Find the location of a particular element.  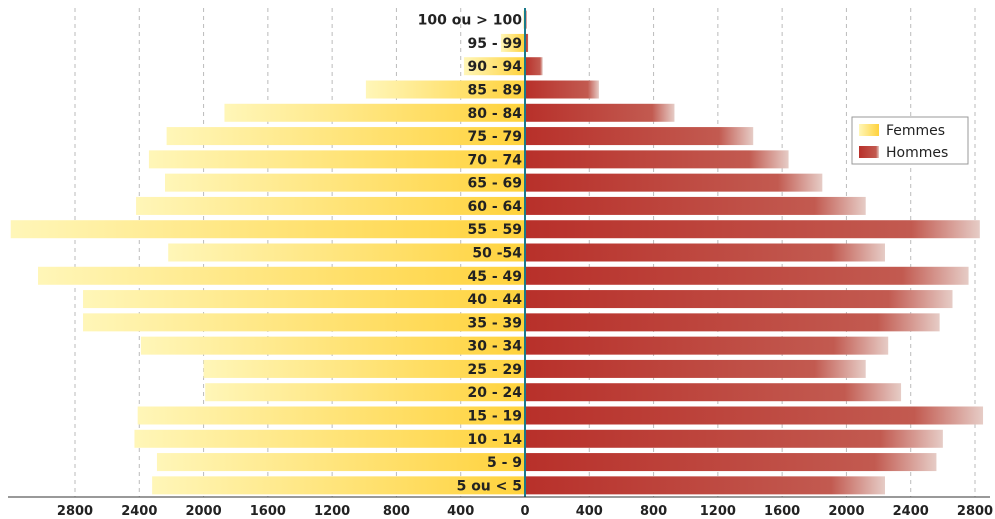

age-label: 65 - 69 is located at coordinates (494, 184).